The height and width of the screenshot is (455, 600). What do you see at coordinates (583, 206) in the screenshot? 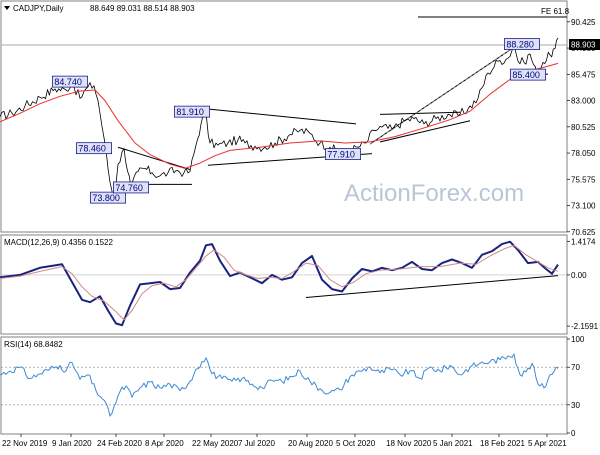
I see `y-tick-label: 73.100` at bounding box center [583, 206].